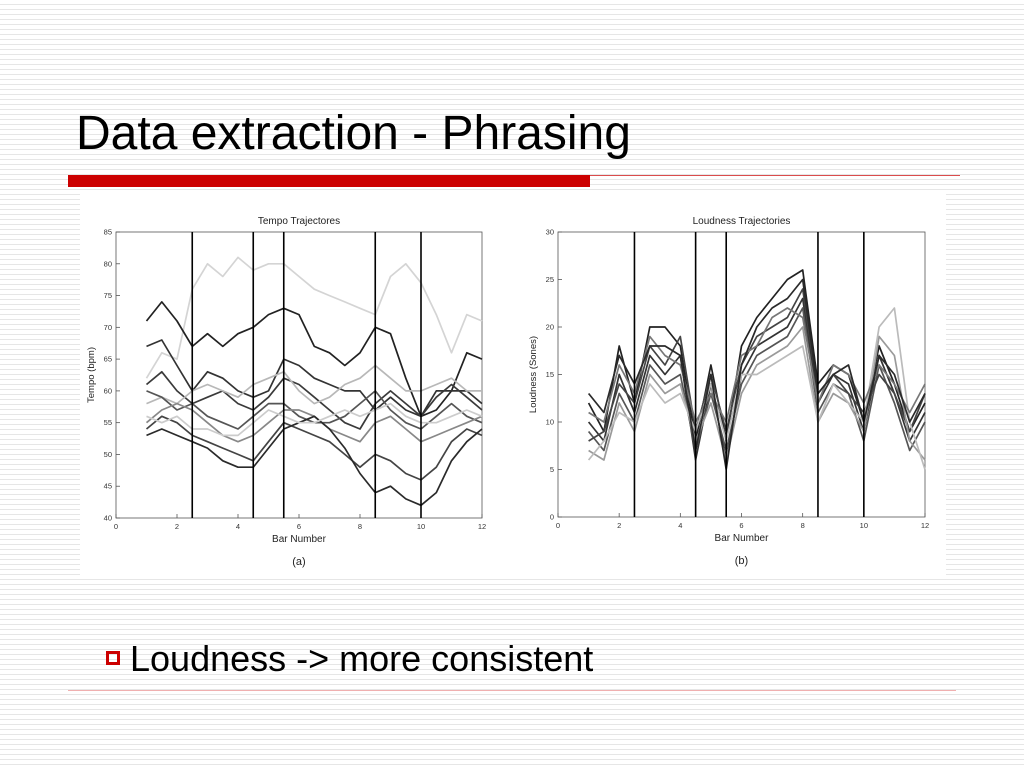  I want to click on title-underline-accent, so click(329, 181).